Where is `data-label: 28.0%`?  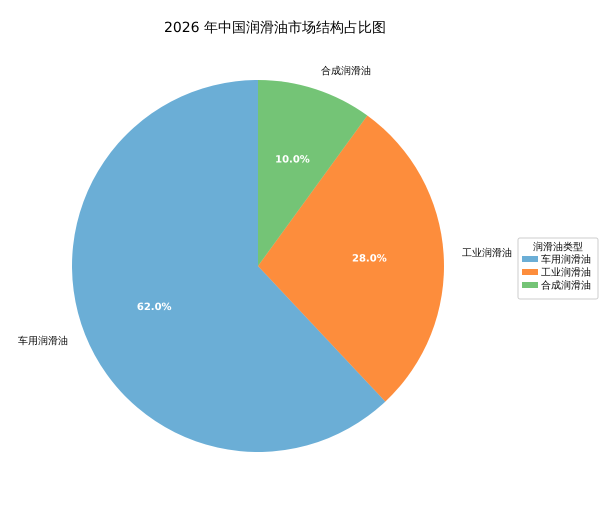
data-label: 28.0% is located at coordinates (369, 259).